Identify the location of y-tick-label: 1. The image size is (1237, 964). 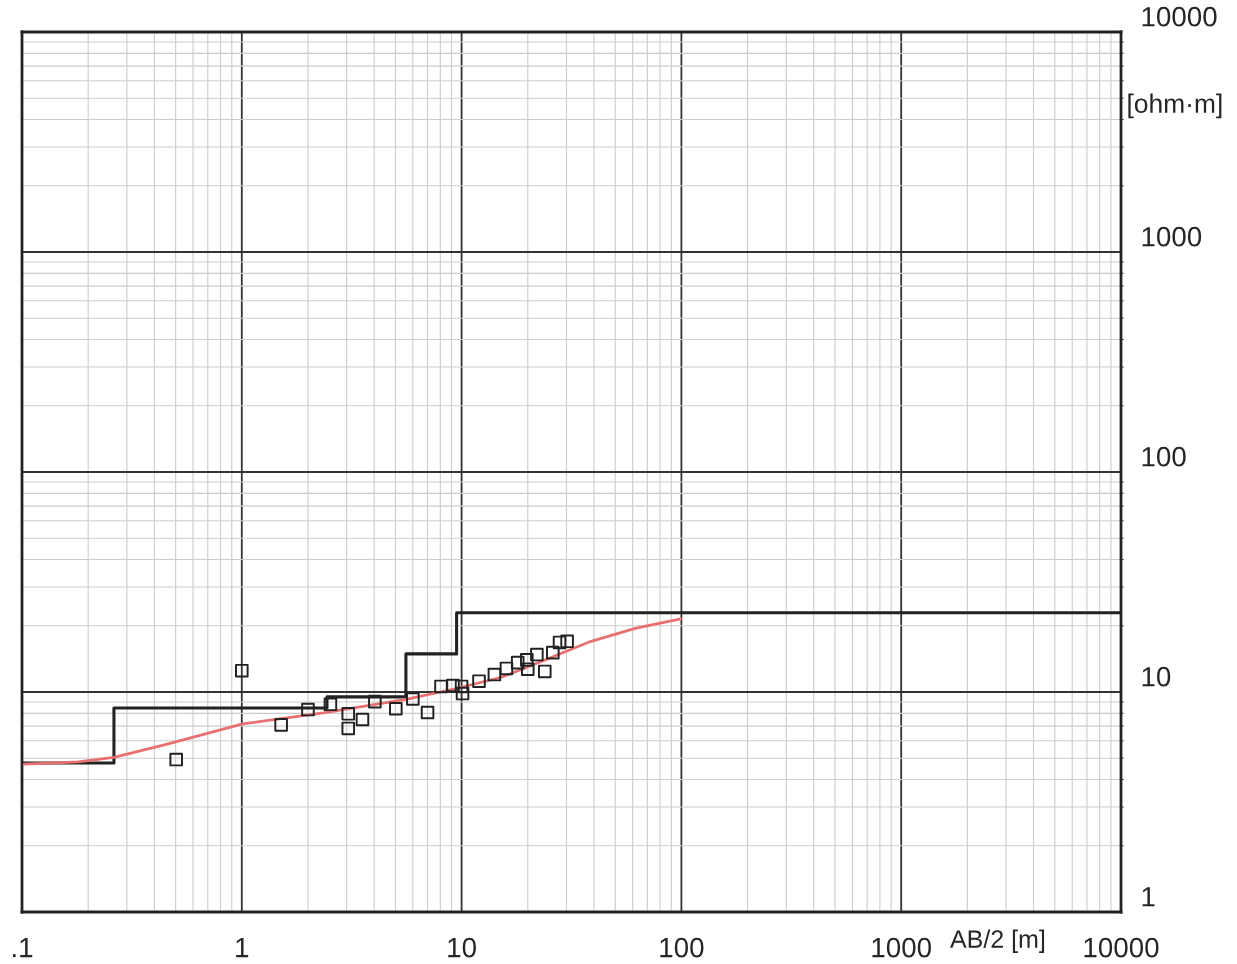
(1148, 897).